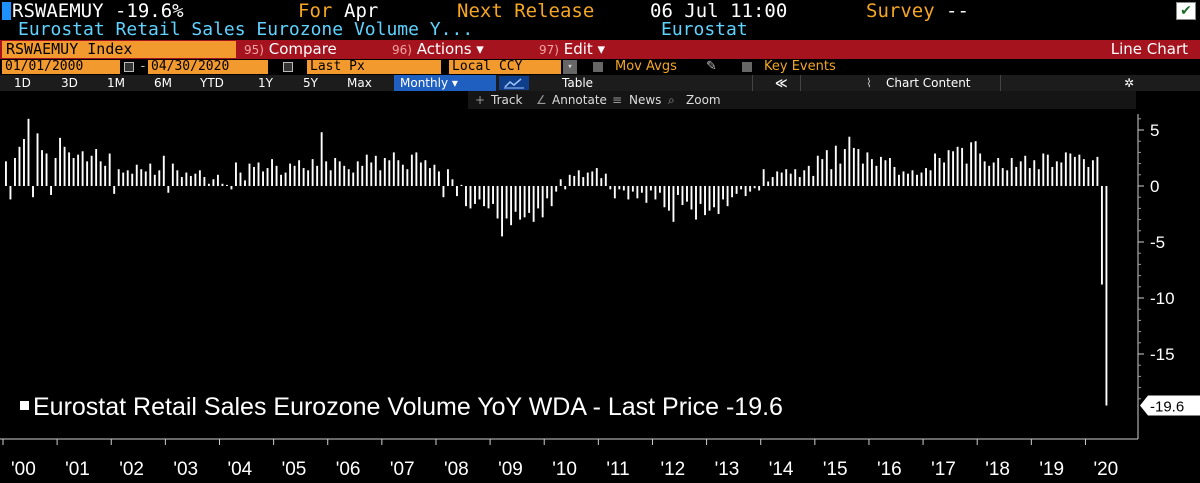  What do you see at coordinates (526, 11) in the screenshot?
I see `next-release-label: Next Release` at bounding box center [526, 11].